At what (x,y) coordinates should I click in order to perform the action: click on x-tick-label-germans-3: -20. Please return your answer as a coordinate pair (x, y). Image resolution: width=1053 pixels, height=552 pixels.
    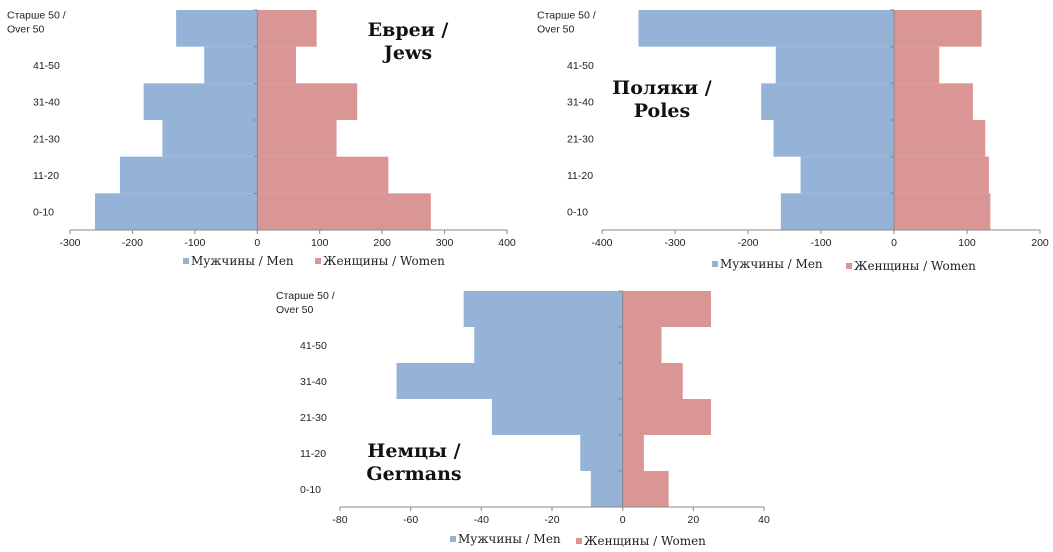
    Looking at the image, I should click on (551, 520).